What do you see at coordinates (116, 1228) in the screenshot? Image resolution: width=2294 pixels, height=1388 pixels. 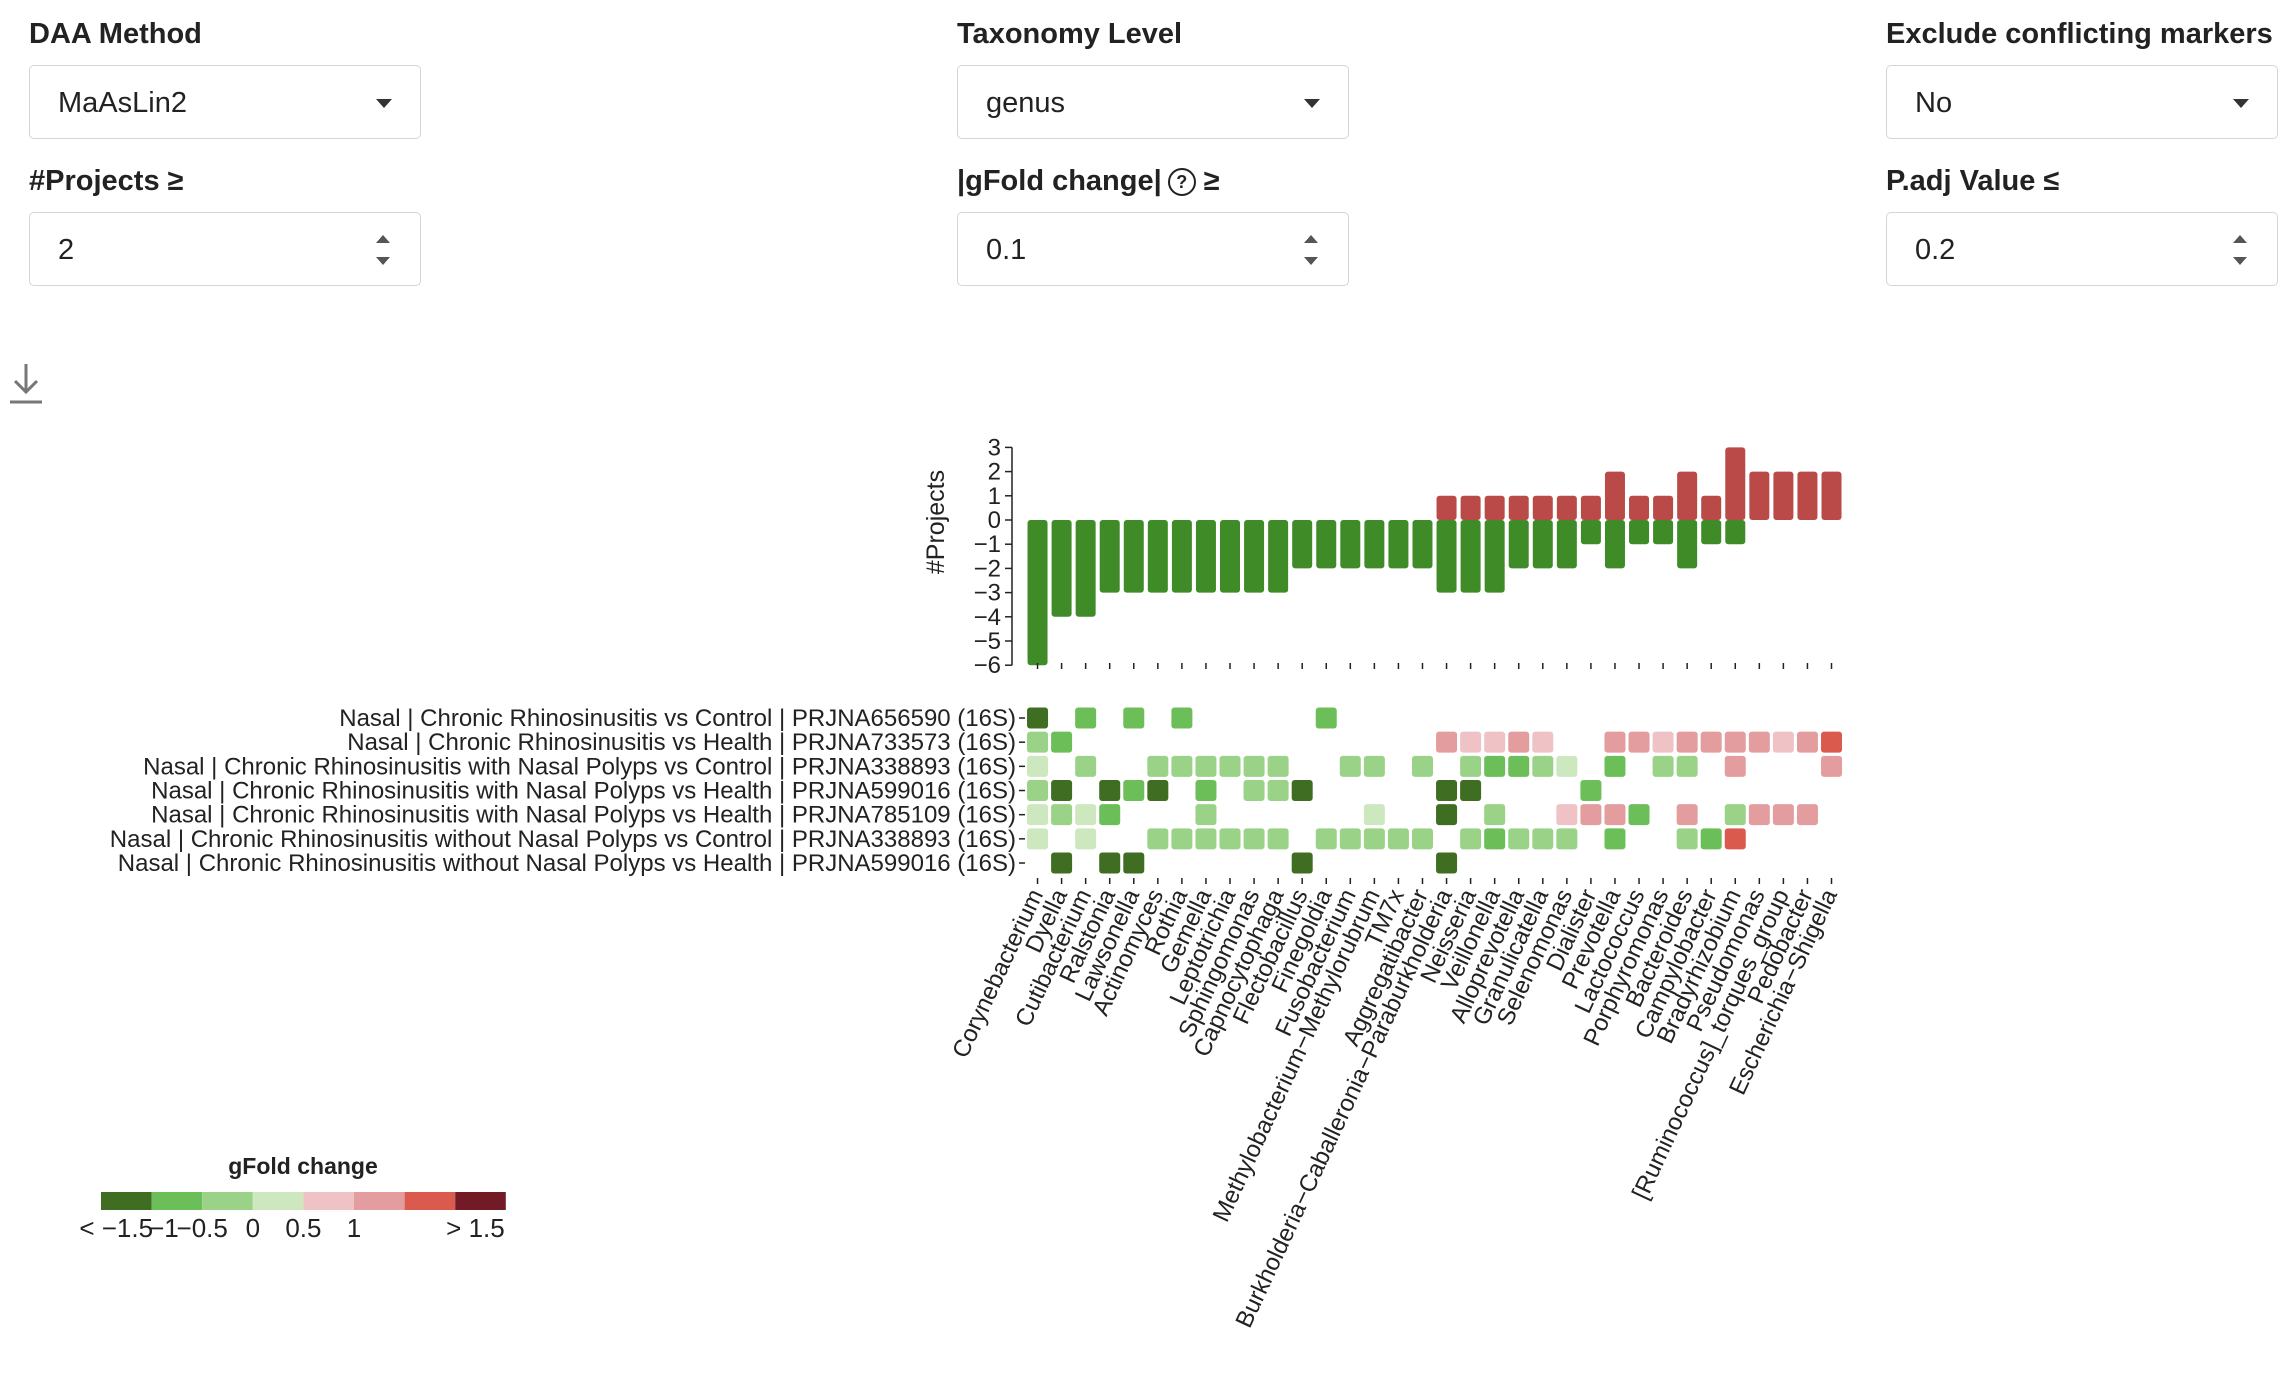 I see `legend-tick-label: < −1.5` at bounding box center [116, 1228].